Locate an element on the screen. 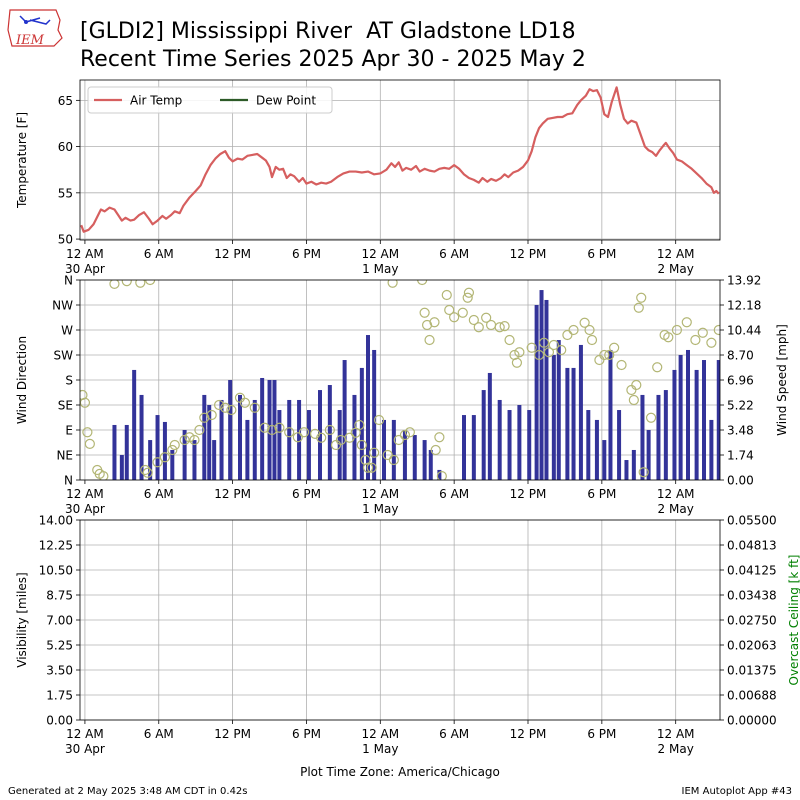  y-tick-label: NW is located at coordinates (62, 306).